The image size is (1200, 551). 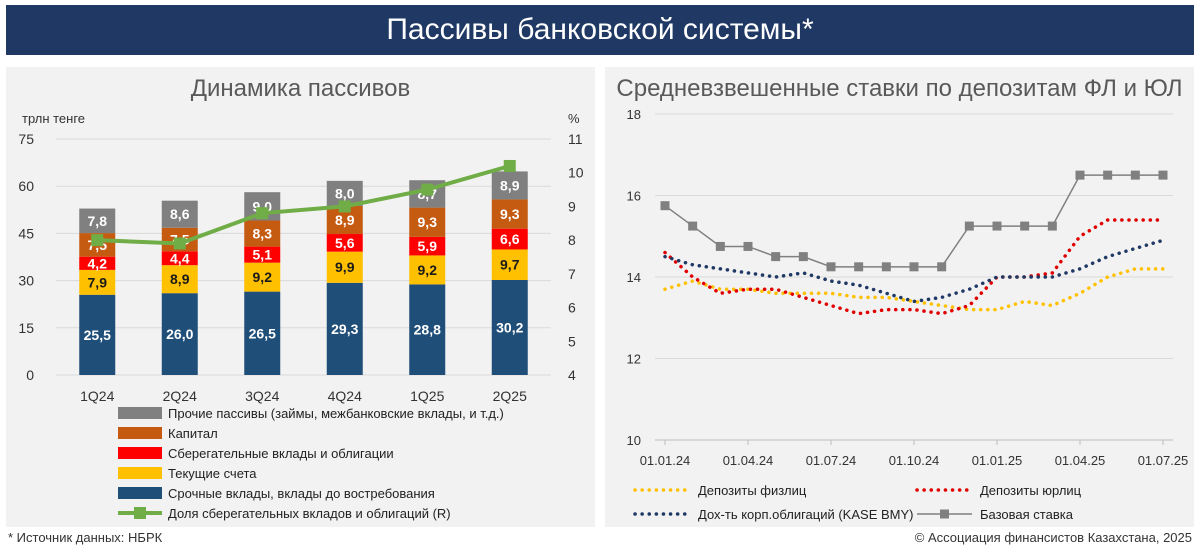 What do you see at coordinates (748, 460) in the screenshot?
I see `x-tick-label: 01.04.24` at bounding box center [748, 460].